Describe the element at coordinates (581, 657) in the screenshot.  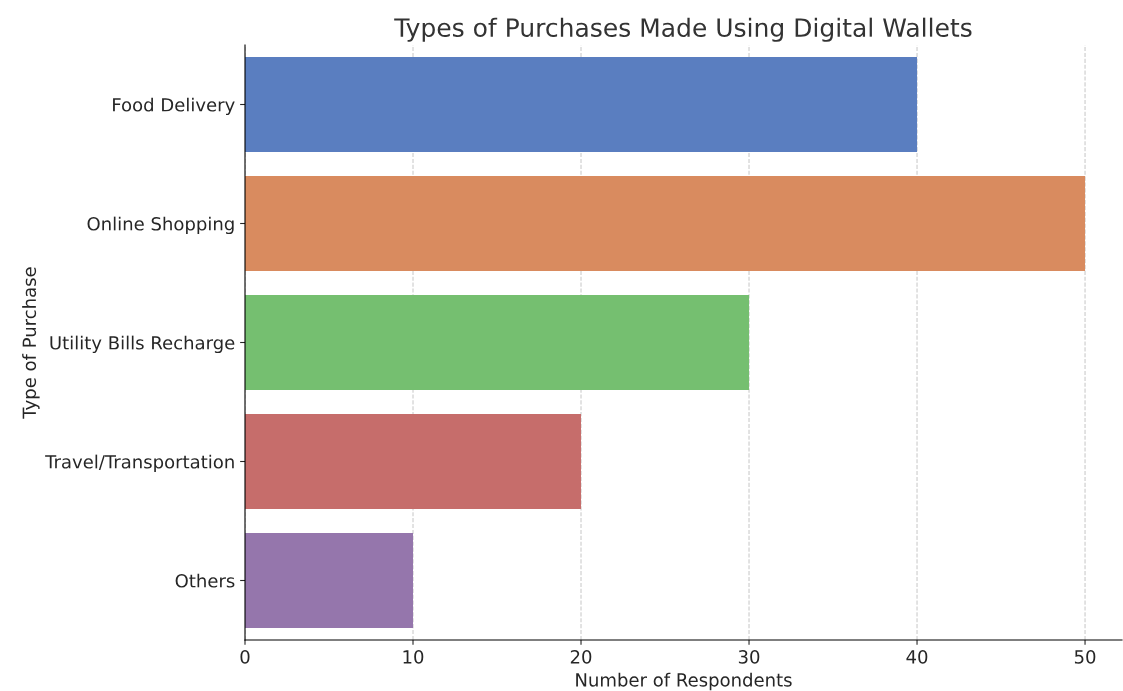
I see `x-tick-label: 20` at that location.